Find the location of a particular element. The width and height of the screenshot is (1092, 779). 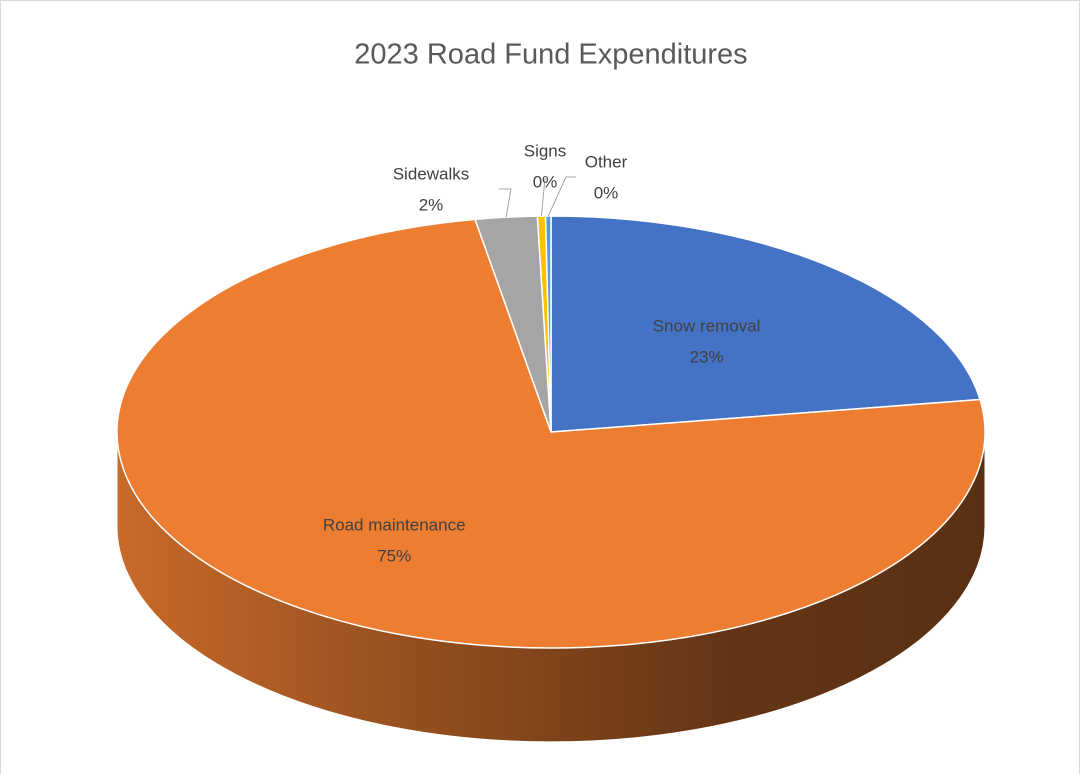

chart-title: 2023 Road Fund Expenditures is located at coordinates (550, 55).